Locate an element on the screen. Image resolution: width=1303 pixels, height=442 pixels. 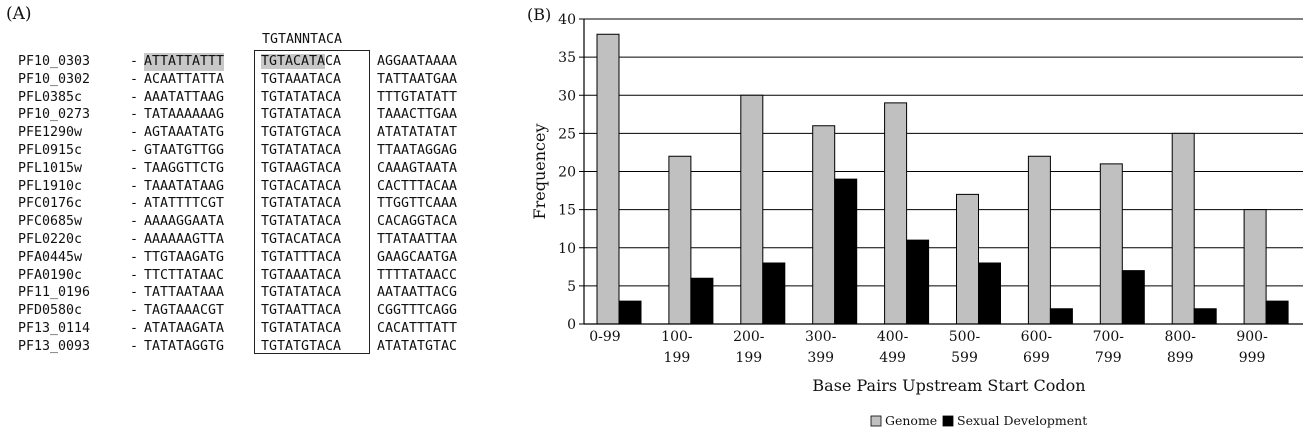
x-tick-label: 400- is located at coordinates (893, 337).